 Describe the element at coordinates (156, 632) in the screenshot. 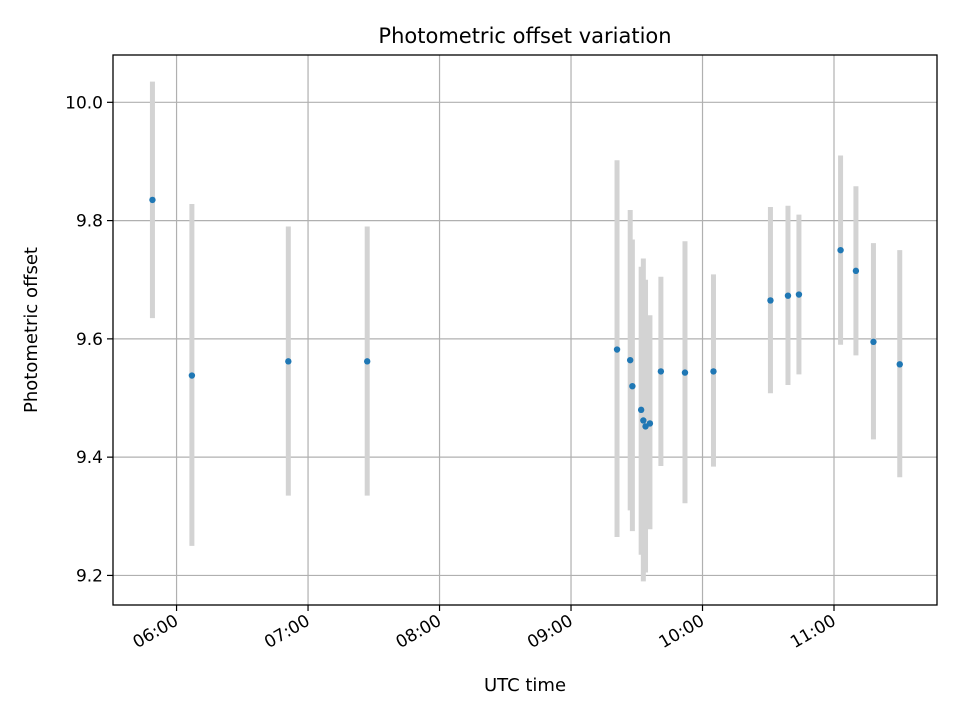

I see `x-tick-label: 06:00` at that location.